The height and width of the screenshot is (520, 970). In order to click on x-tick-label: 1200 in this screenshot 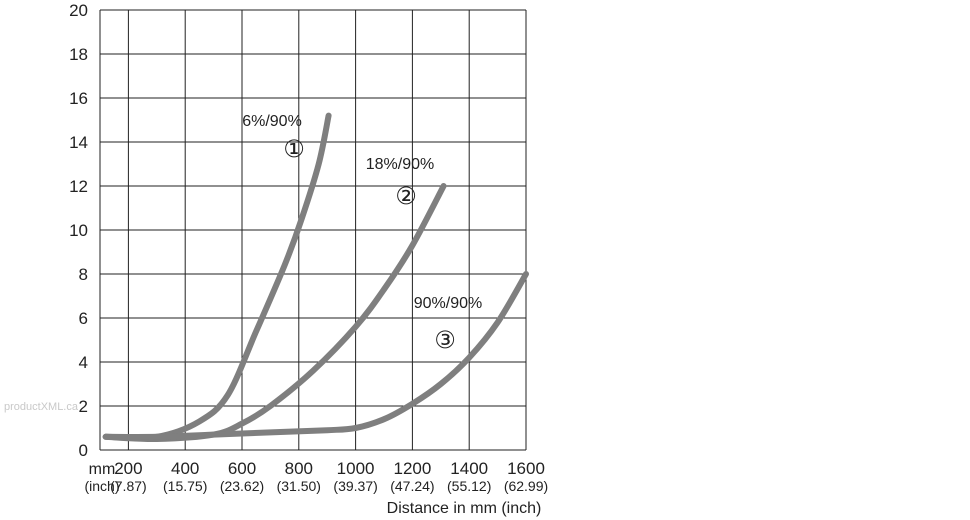, I will do `click(412, 468)`.